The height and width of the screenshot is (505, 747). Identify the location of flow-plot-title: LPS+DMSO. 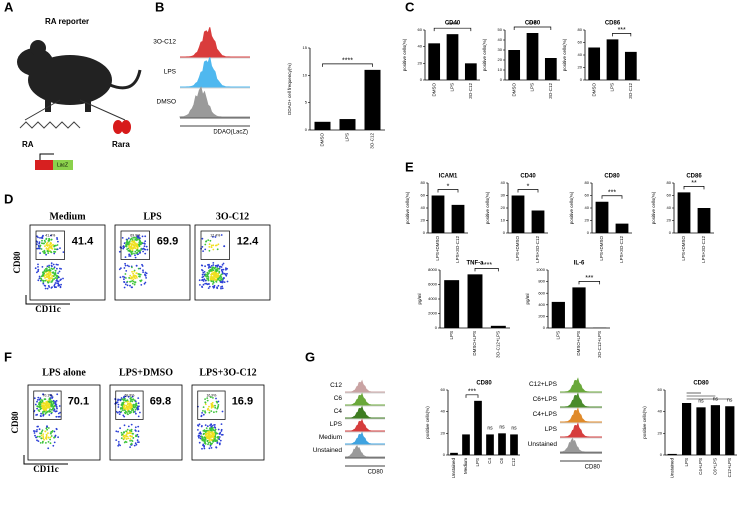
(146, 372).